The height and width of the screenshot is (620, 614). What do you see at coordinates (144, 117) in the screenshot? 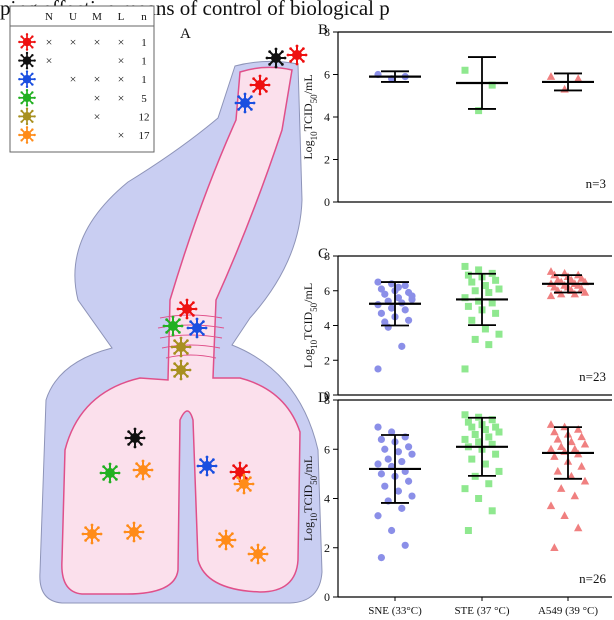
I see `legend-count: 12` at bounding box center [144, 117].